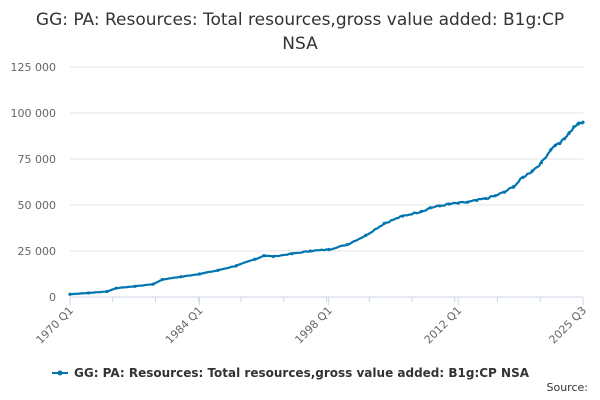  I want to click on y-tick-label: 100 000, so click(34, 113).